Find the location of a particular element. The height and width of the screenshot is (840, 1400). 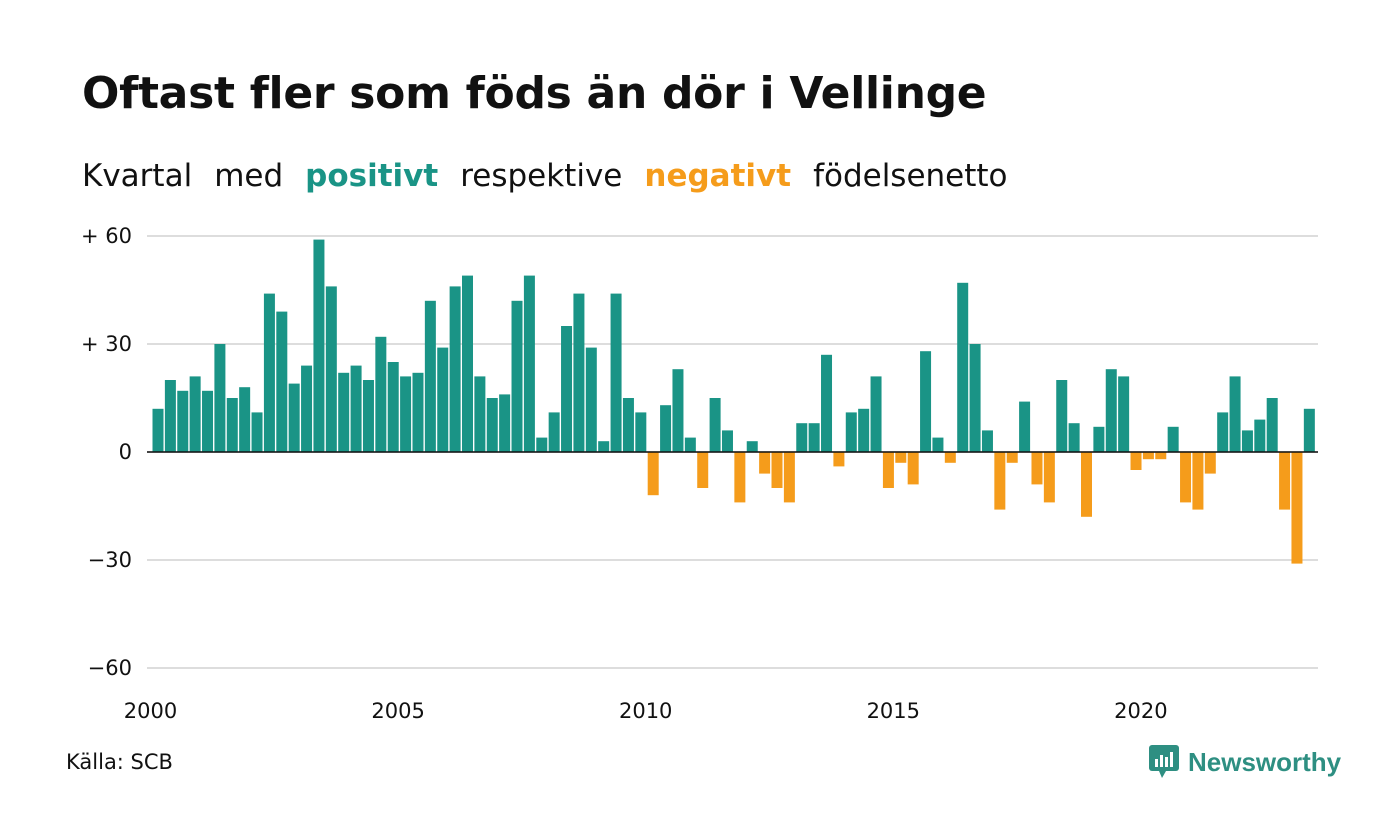

subtitle-word-fodelsenetto: födelsenetto is located at coordinates (910, 176).